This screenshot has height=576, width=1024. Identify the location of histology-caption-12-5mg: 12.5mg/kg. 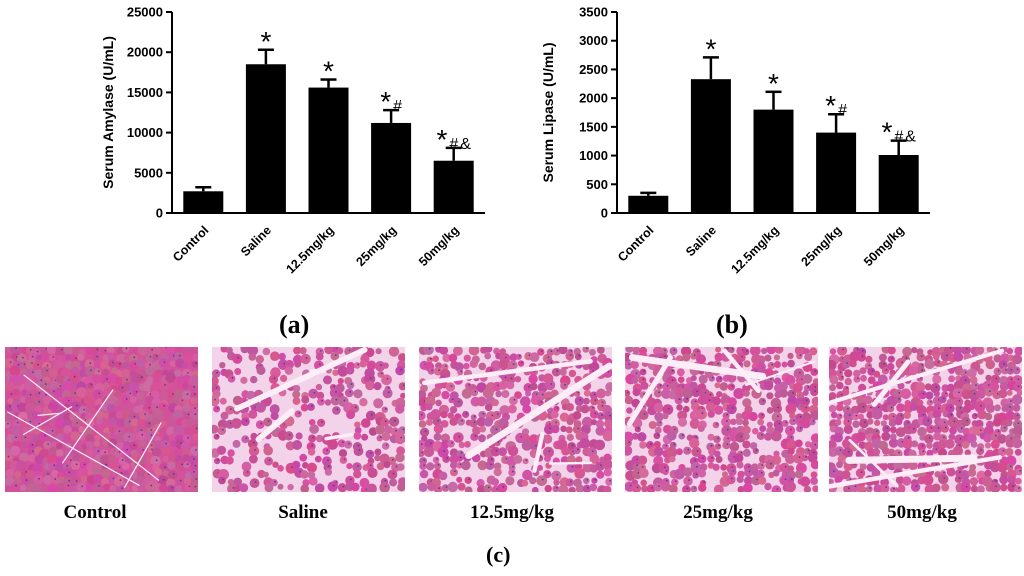
(512, 512).